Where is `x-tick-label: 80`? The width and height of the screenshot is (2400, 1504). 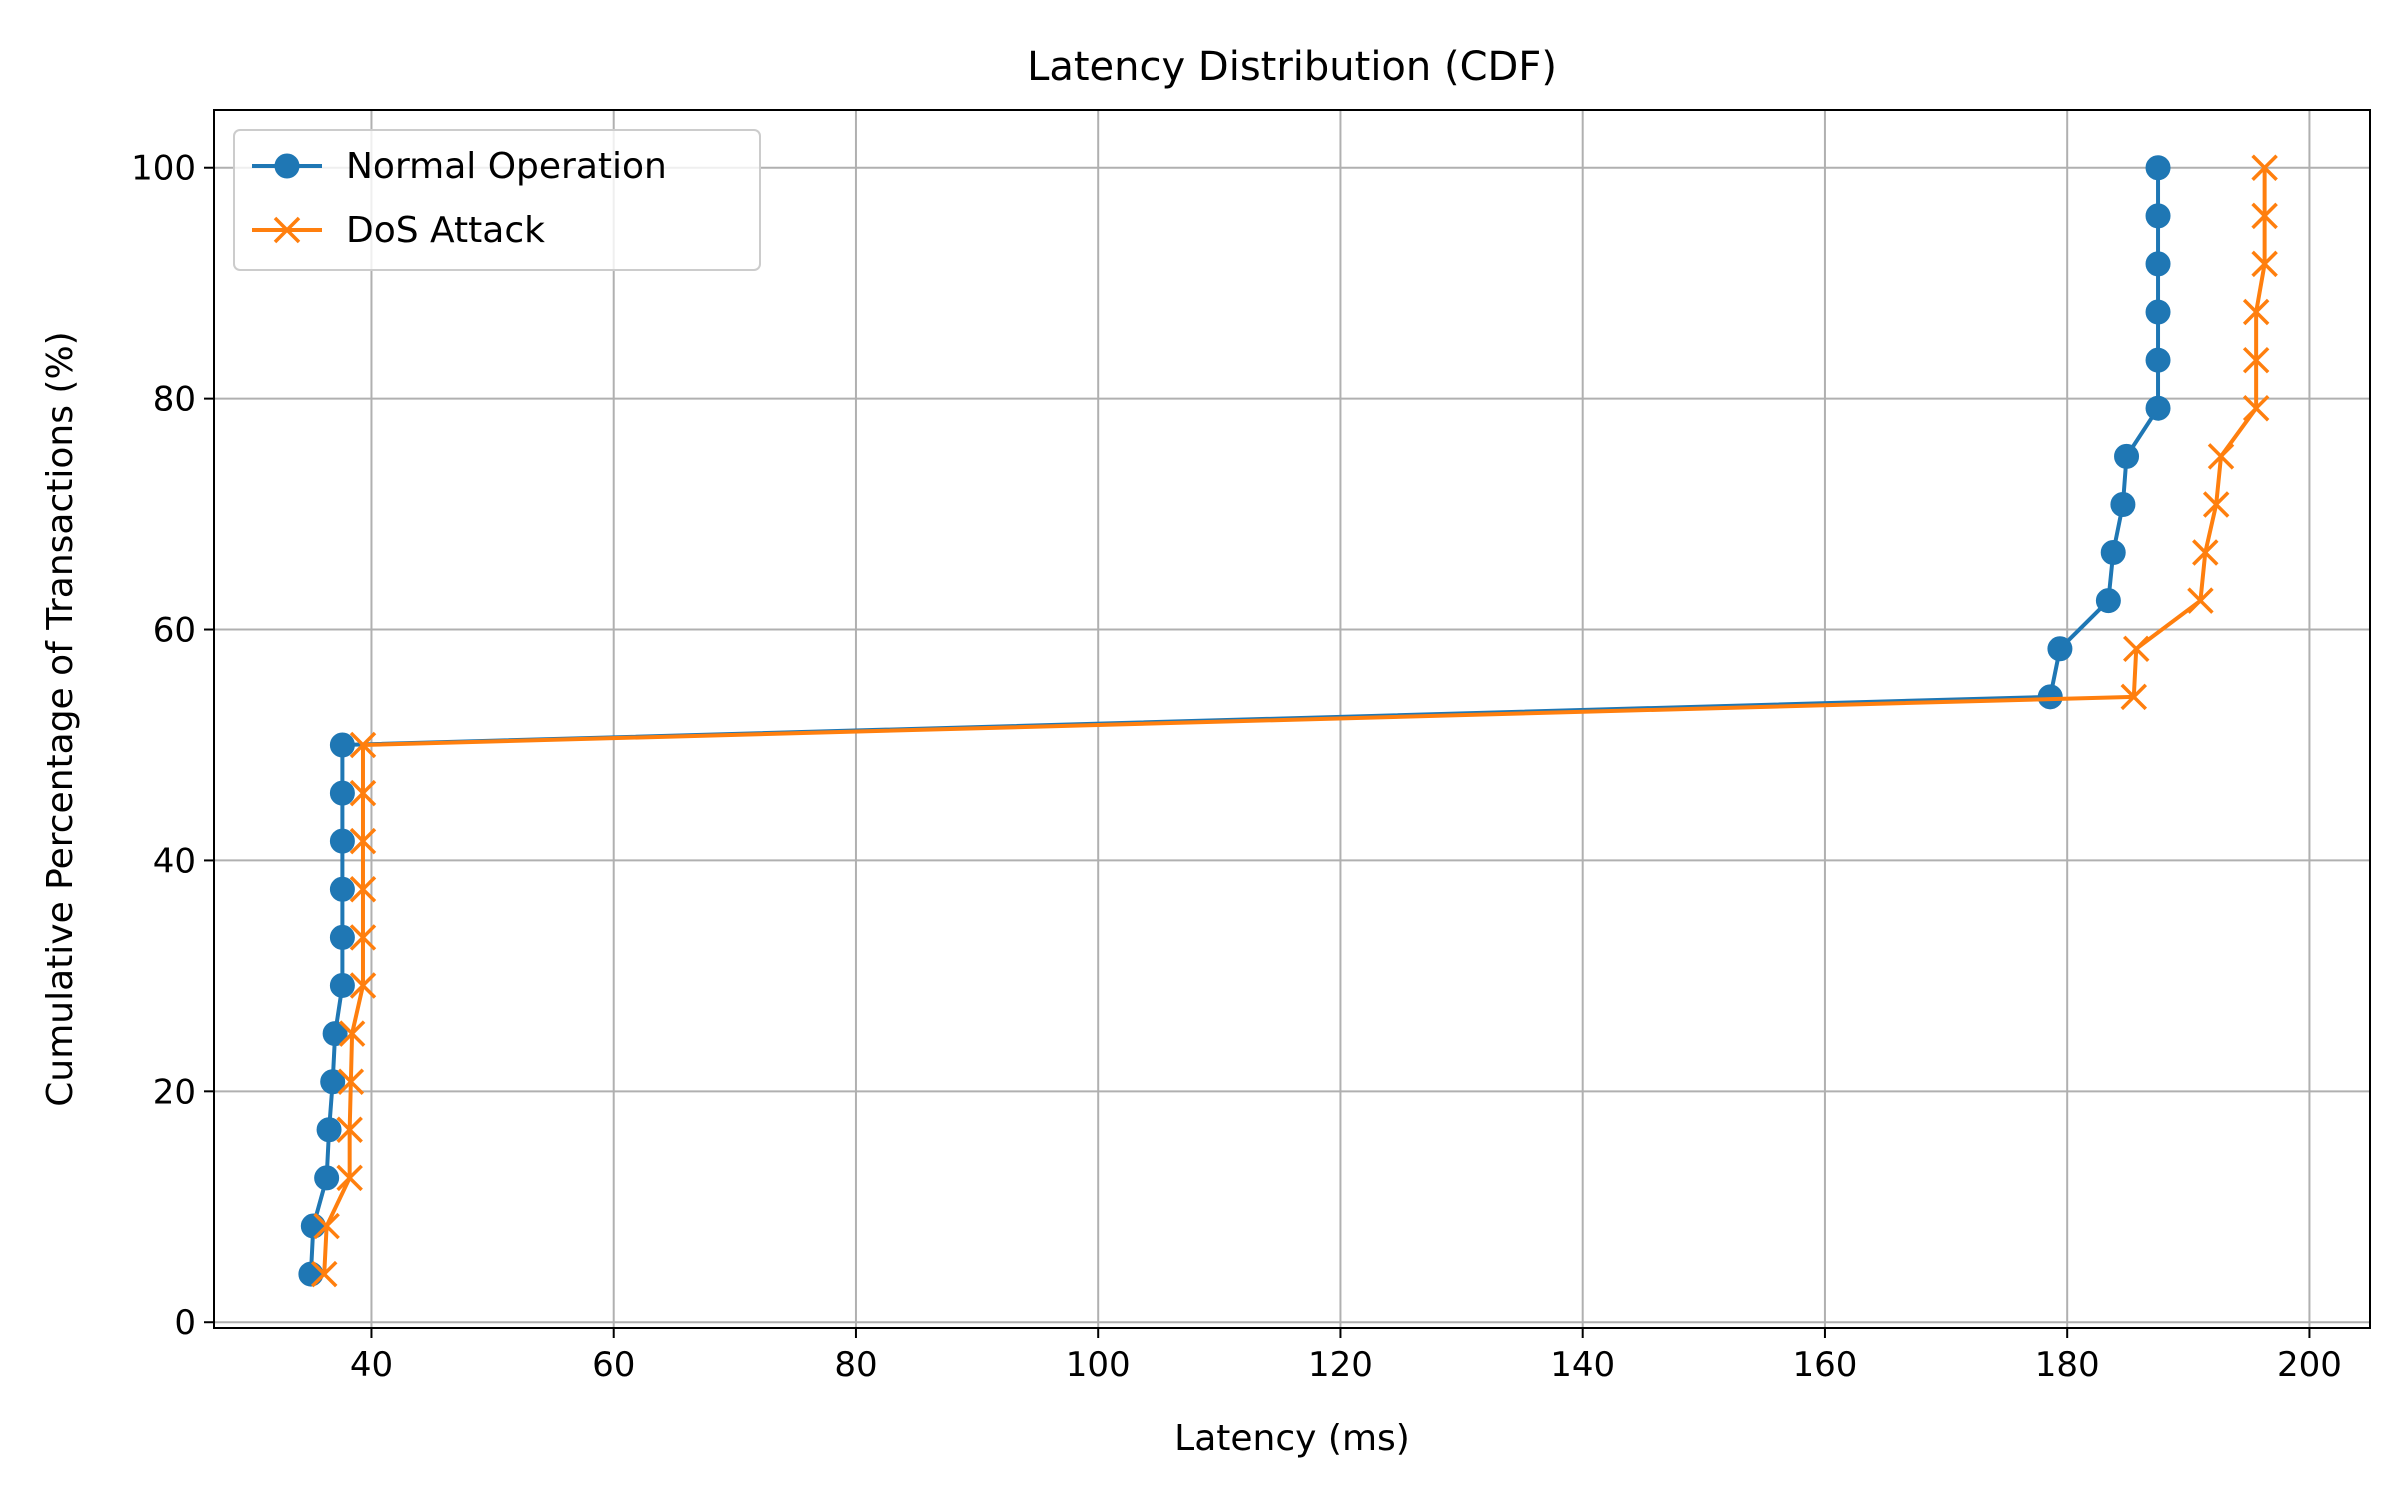 x-tick-label: 80 is located at coordinates (855, 1365).